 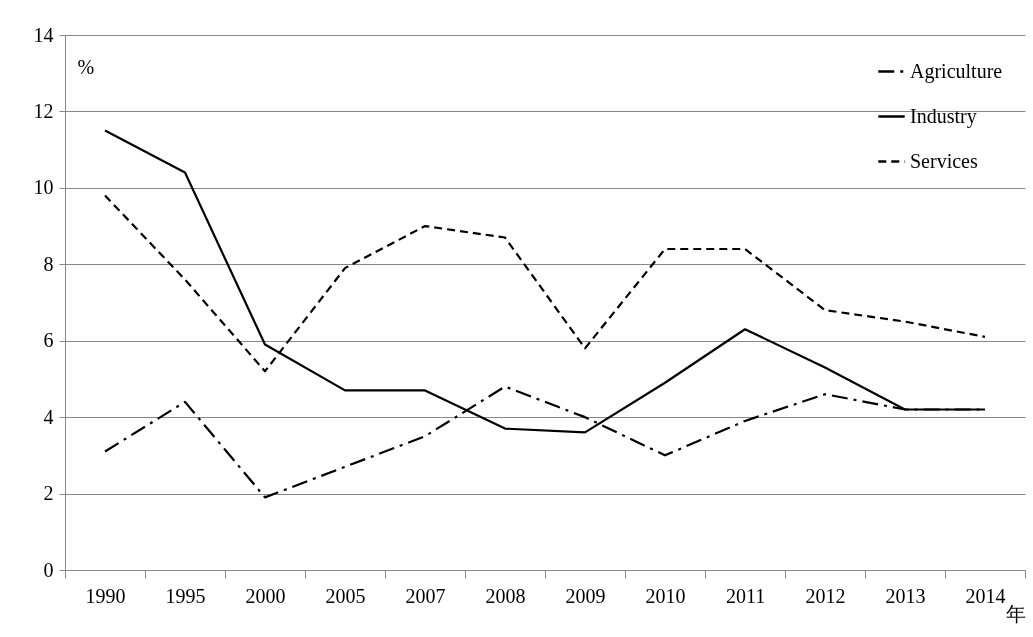 I want to click on x-tick-label: 2010, so click(x=665, y=595).